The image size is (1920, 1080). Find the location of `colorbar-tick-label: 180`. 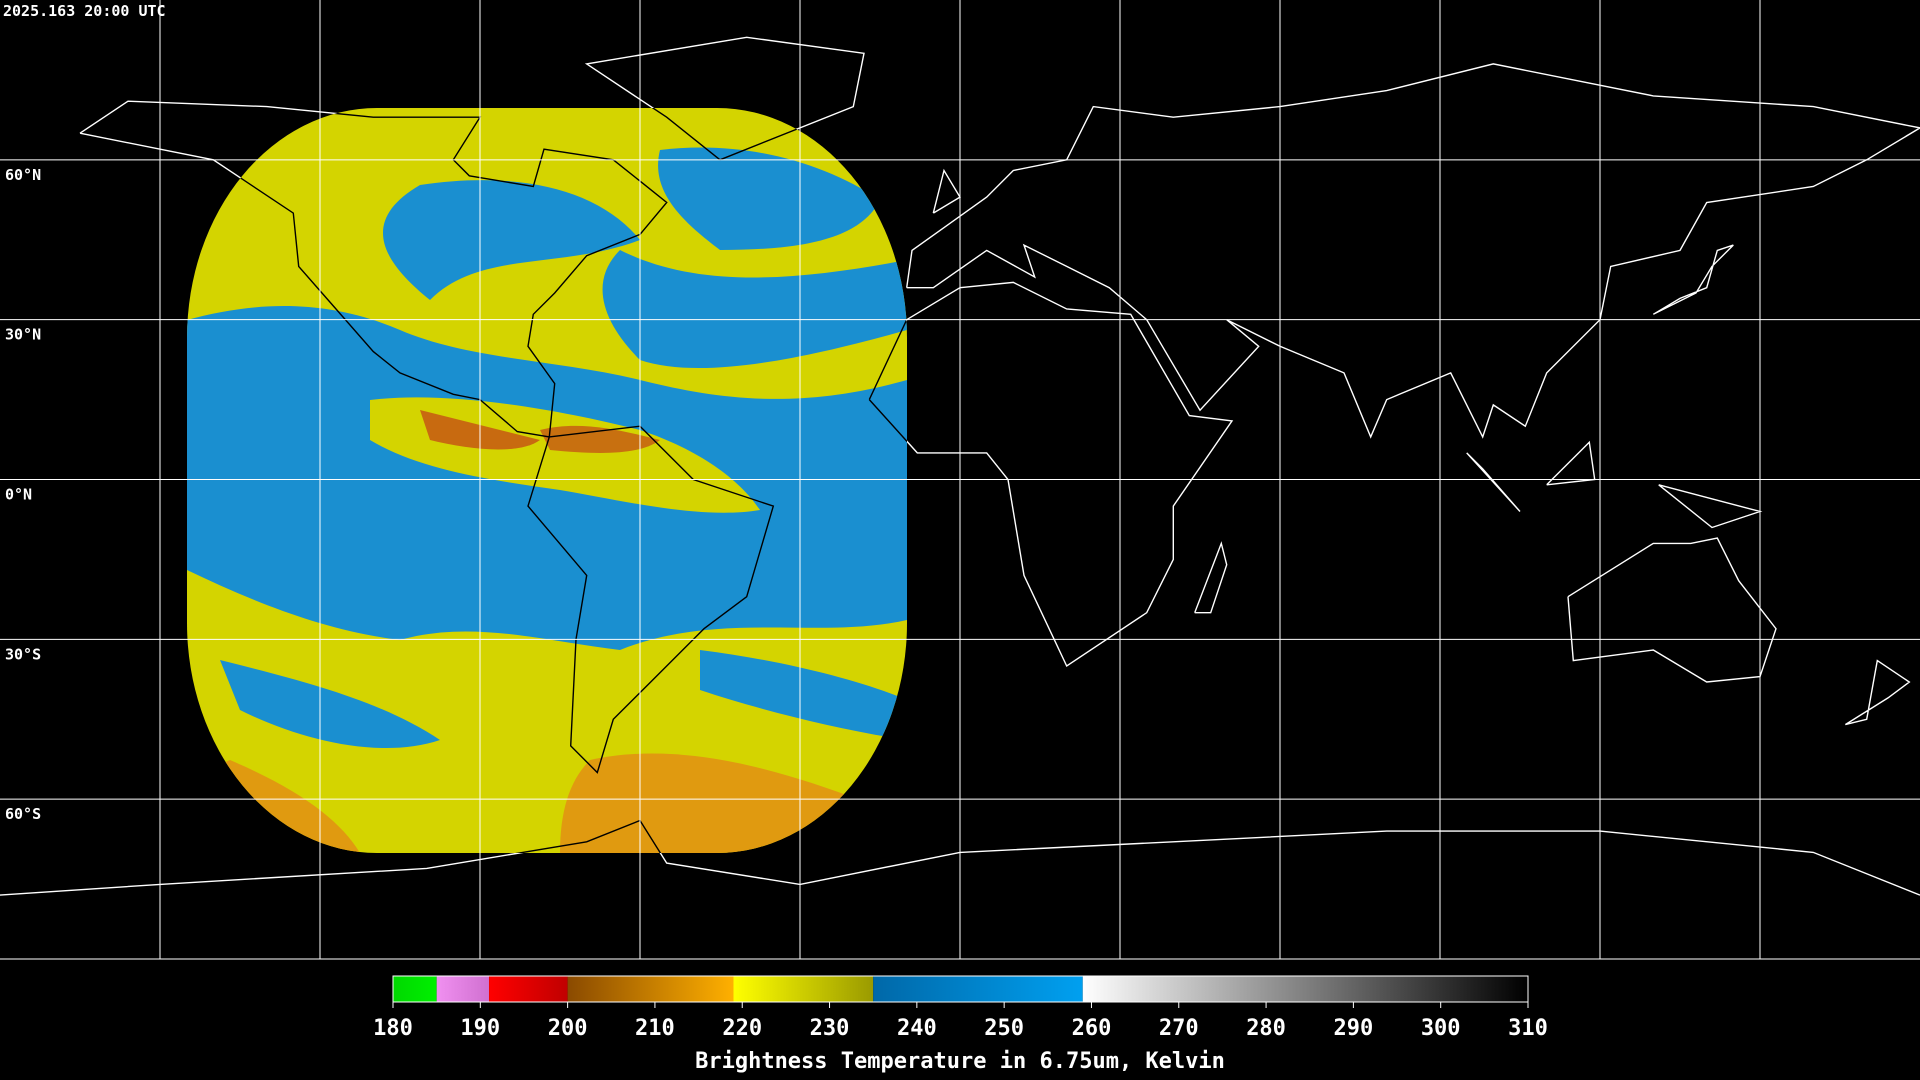

colorbar-tick-label: 180 is located at coordinates (393, 1028).